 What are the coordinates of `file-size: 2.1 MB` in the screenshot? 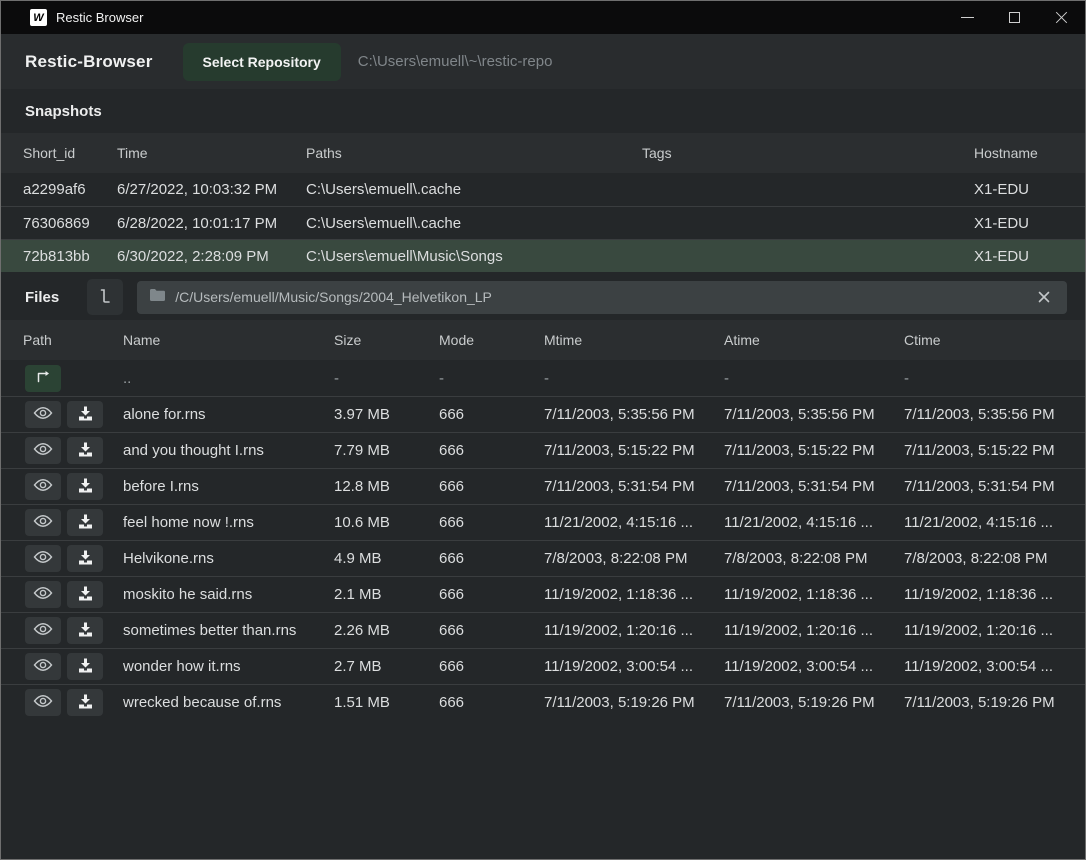 It's located at (358, 594).